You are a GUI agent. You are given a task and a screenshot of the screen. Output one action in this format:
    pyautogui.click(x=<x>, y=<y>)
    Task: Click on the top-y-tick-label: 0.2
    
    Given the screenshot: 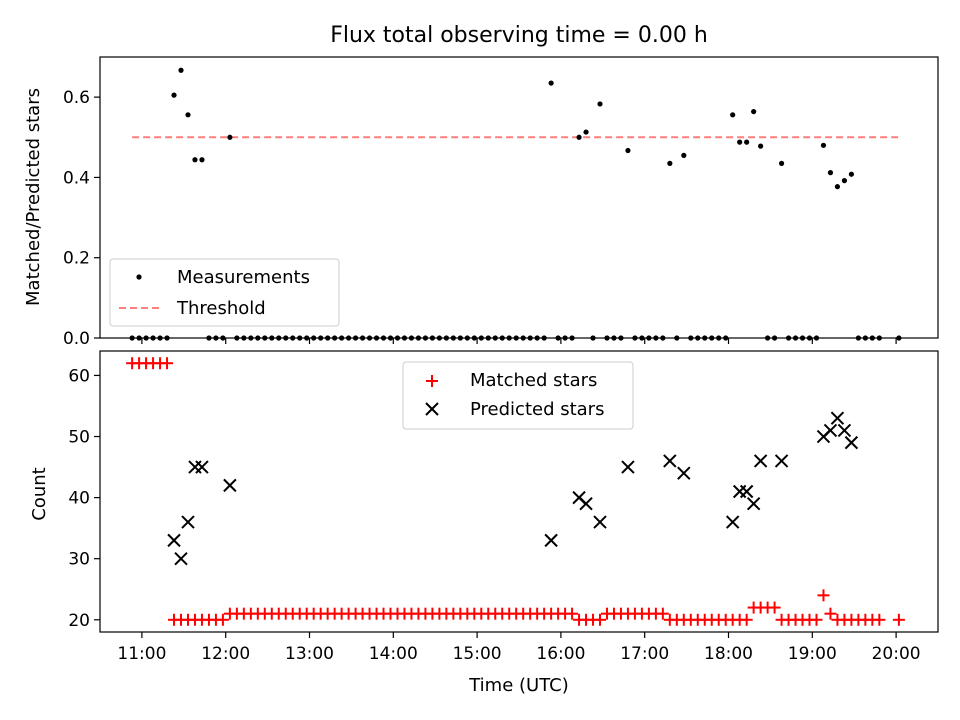 What is the action you would take?
    pyautogui.click(x=76, y=259)
    